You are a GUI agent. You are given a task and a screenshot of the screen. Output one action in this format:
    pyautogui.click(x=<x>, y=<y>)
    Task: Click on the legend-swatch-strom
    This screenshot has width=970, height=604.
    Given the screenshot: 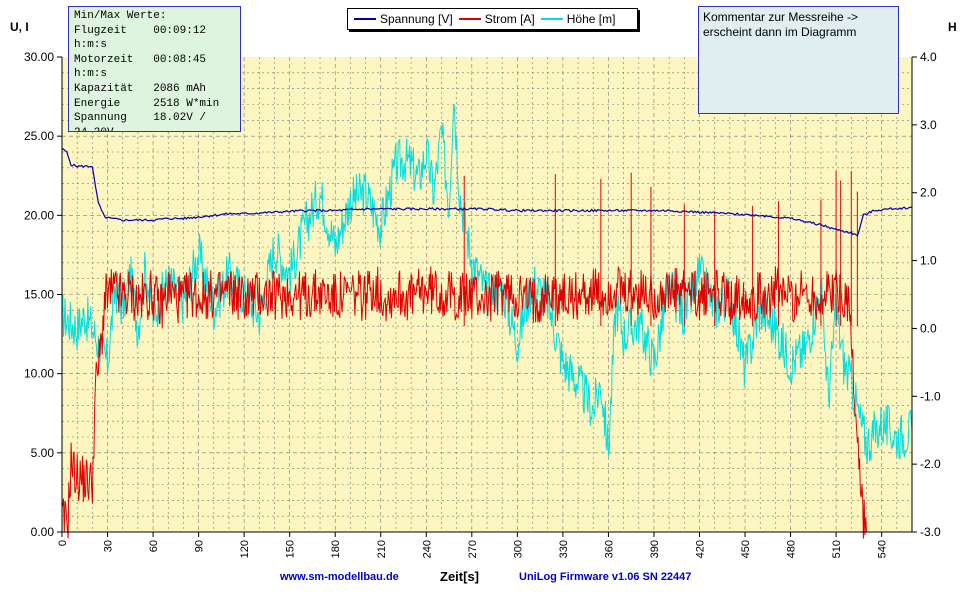 What is the action you would take?
    pyautogui.click(x=469, y=19)
    